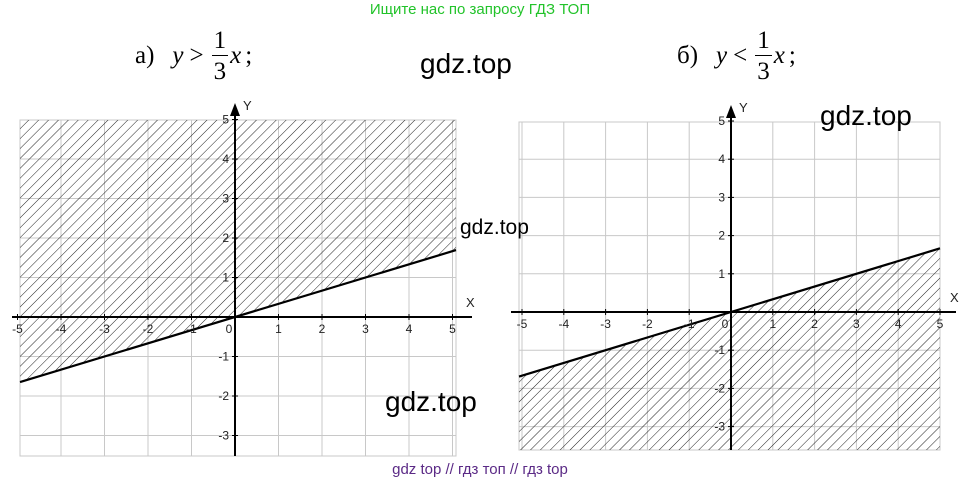 The height and width of the screenshot is (486, 960). Describe the element at coordinates (740, 55) in the screenshot. I see `equation-operator: <` at that location.